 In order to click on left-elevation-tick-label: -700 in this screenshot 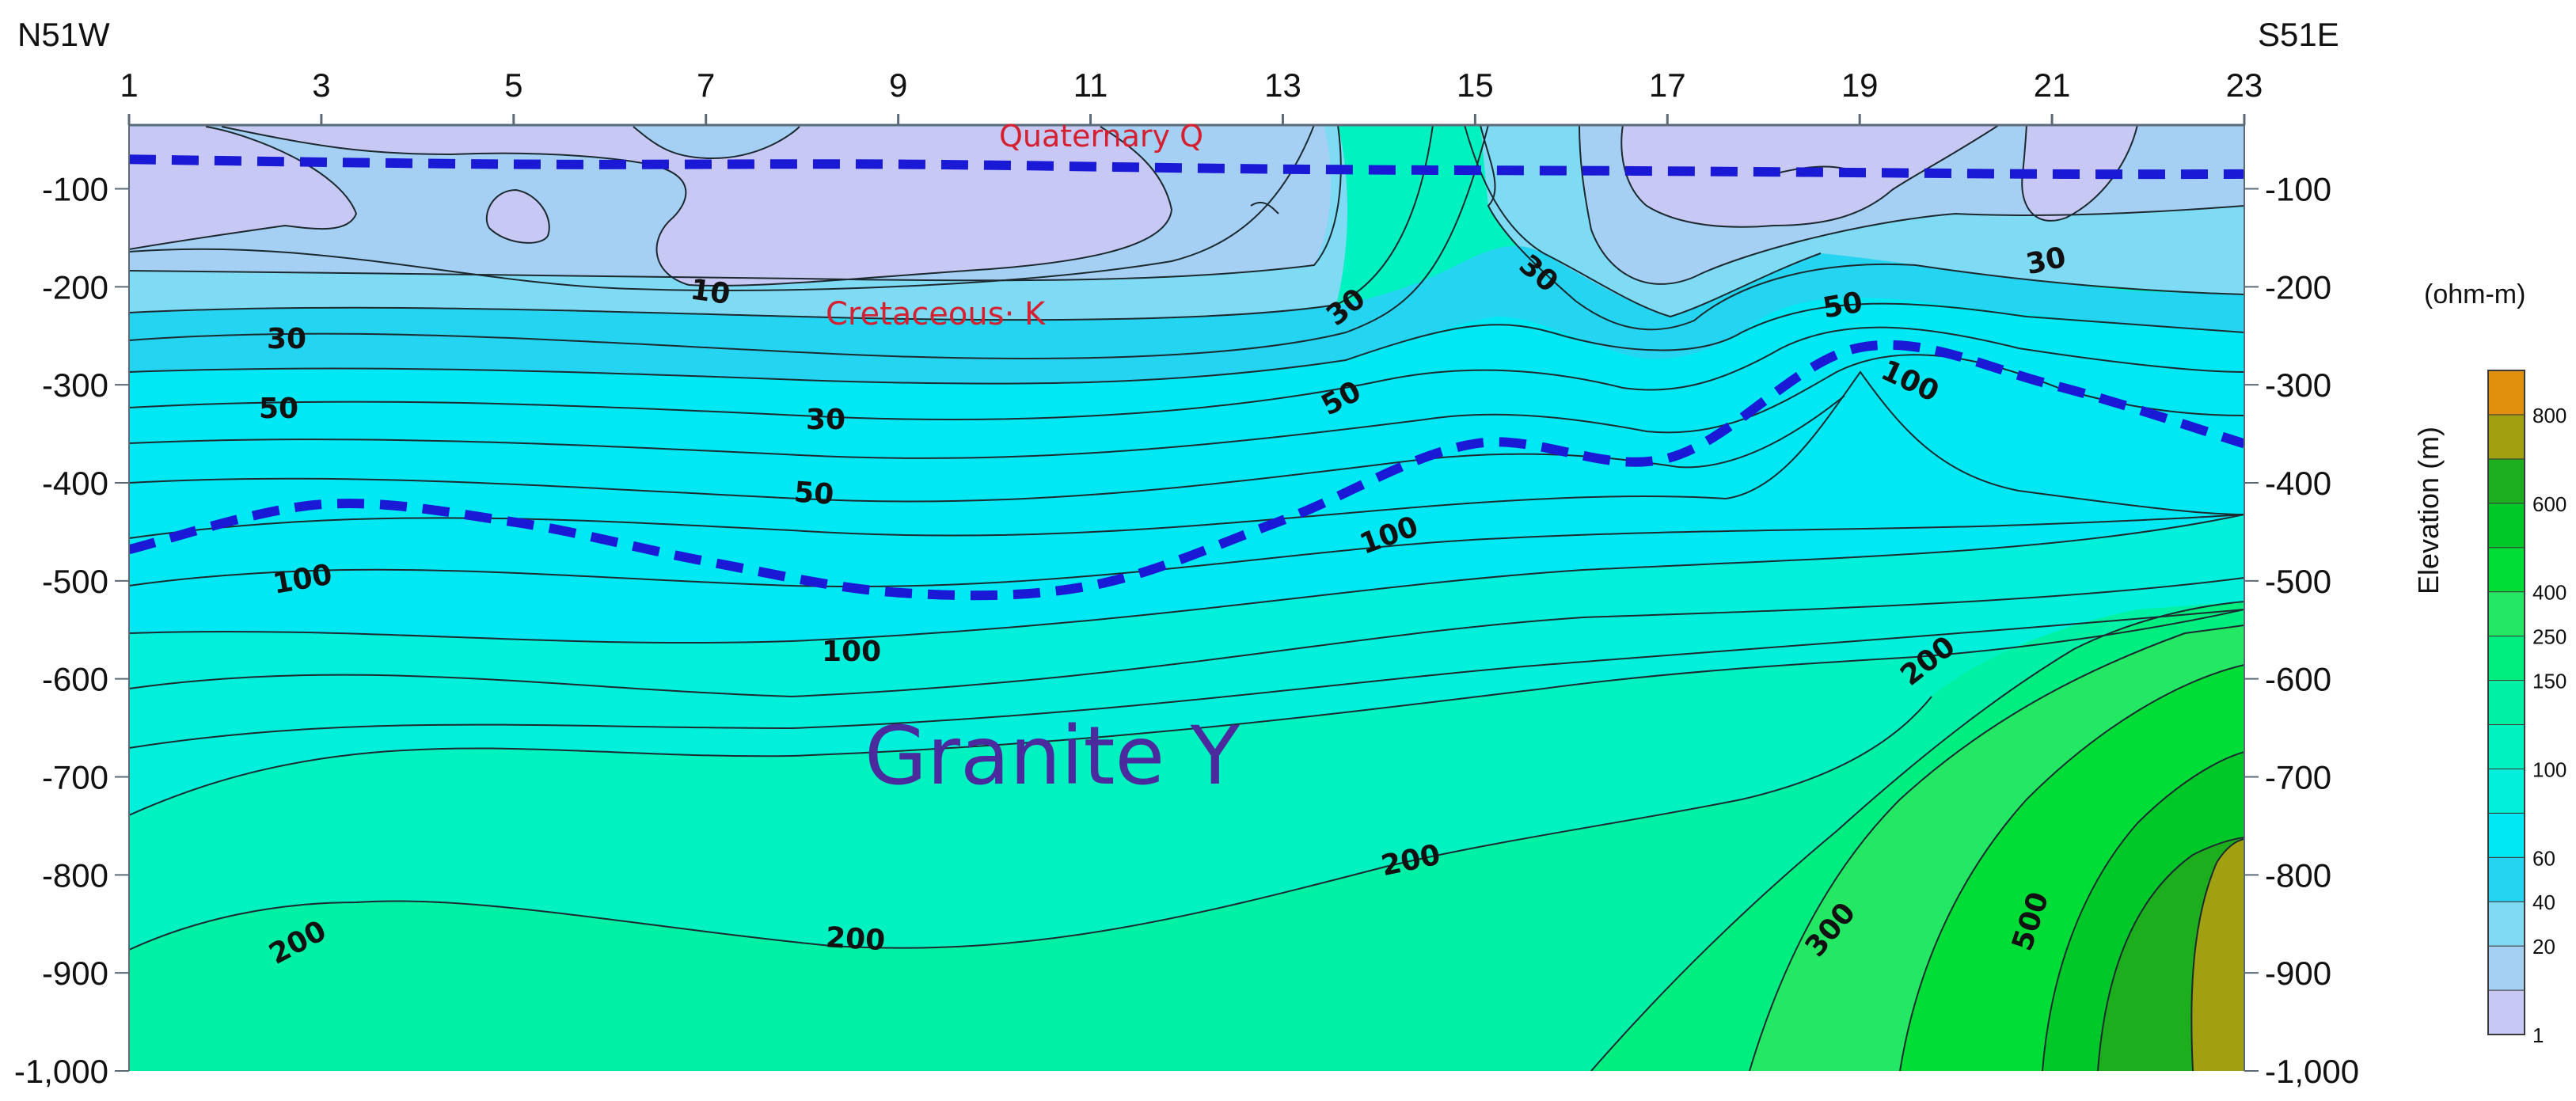, I will do `click(75, 776)`.